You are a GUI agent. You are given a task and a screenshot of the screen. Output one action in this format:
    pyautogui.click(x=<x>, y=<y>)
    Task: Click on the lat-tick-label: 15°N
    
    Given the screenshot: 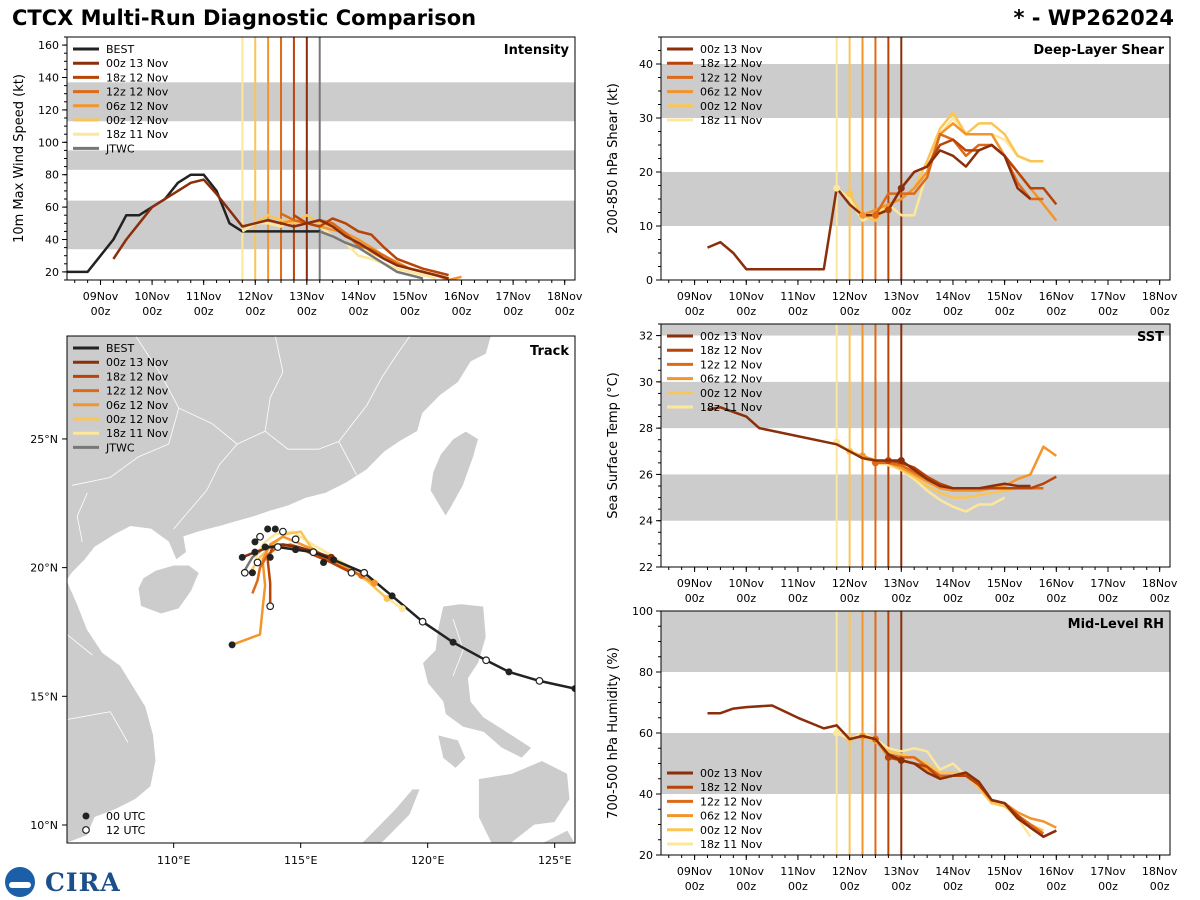 What is the action you would take?
    pyautogui.click(x=44, y=696)
    